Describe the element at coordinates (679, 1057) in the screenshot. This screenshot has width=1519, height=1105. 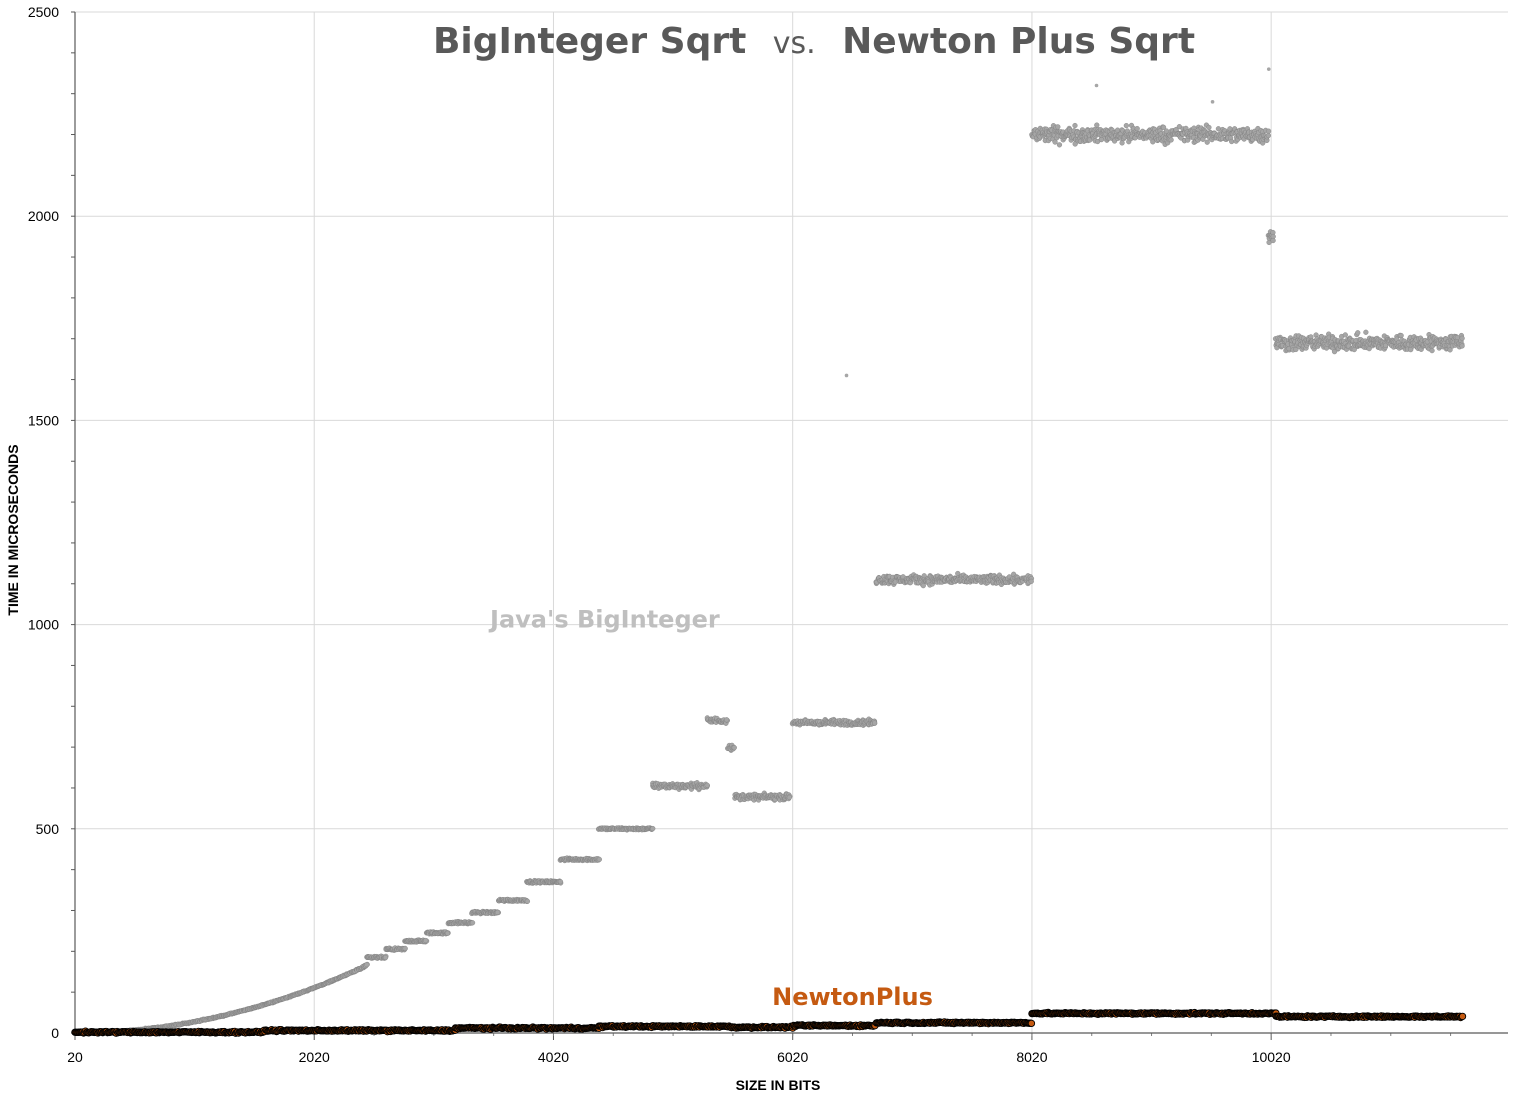
I see `x-tick-labels: 20 2020 4020 6020 8020 10020` at that location.